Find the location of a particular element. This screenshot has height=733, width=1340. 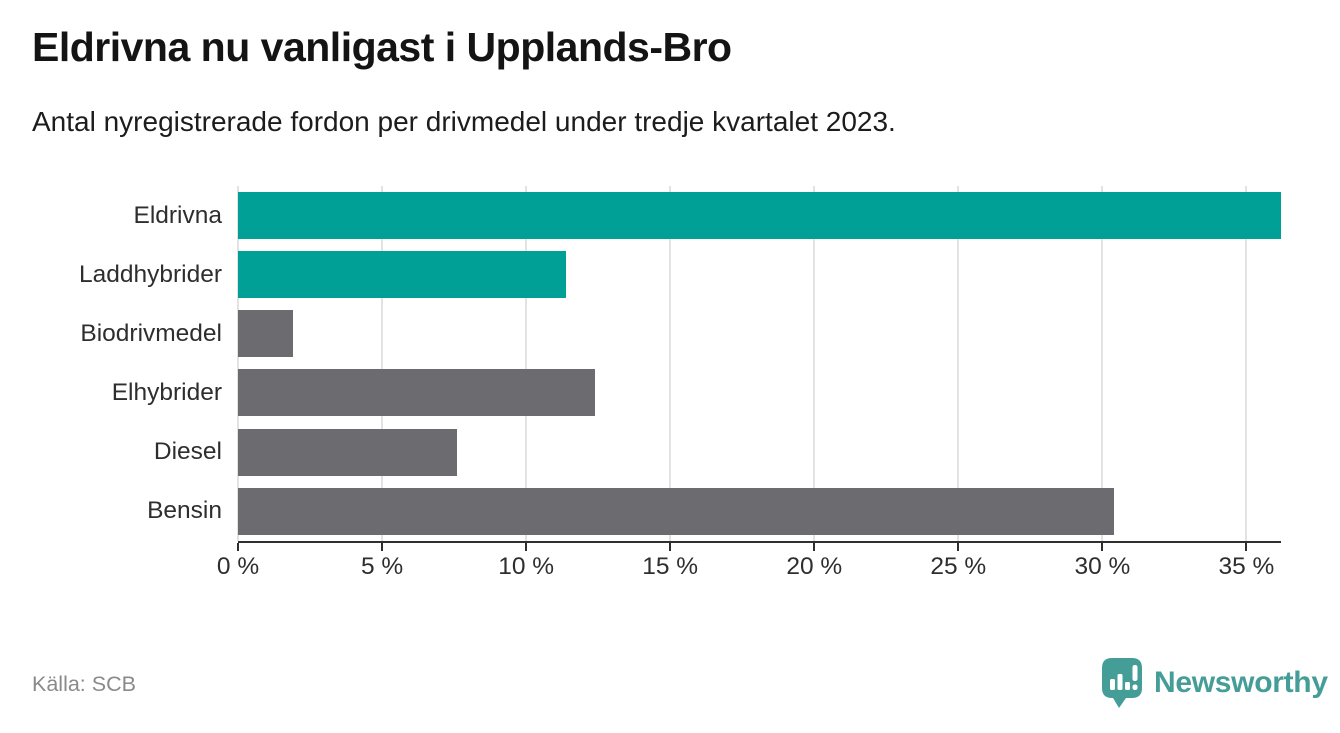

bar-diesel is located at coordinates (347, 452).